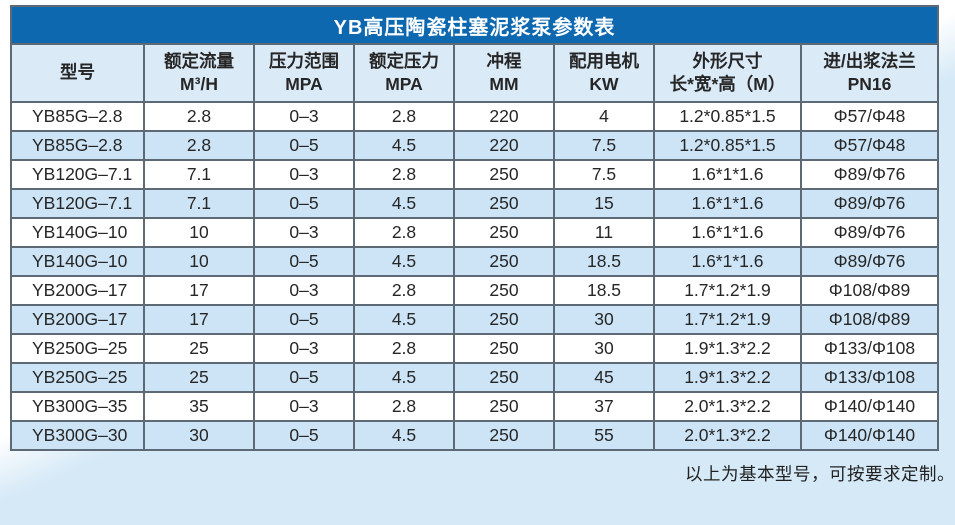 This screenshot has height=525, width=955. Describe the element at coordinates (869, 290) in the screenshot. I see `cell-flange: Φ108/Φ89` at that location.